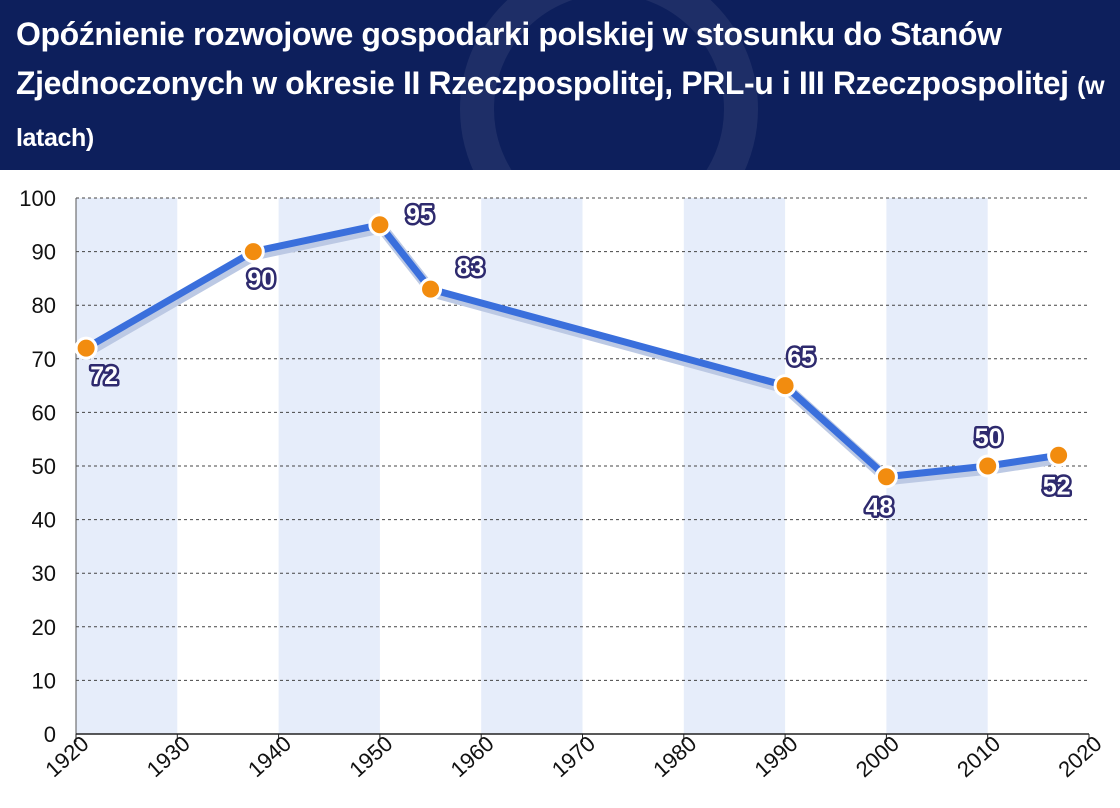 This screenshot has width=1120, height=808. Describe the element at coordinates (370, 756) in the screenshot. I see `x-tick-label-1950: 1950` at that location.